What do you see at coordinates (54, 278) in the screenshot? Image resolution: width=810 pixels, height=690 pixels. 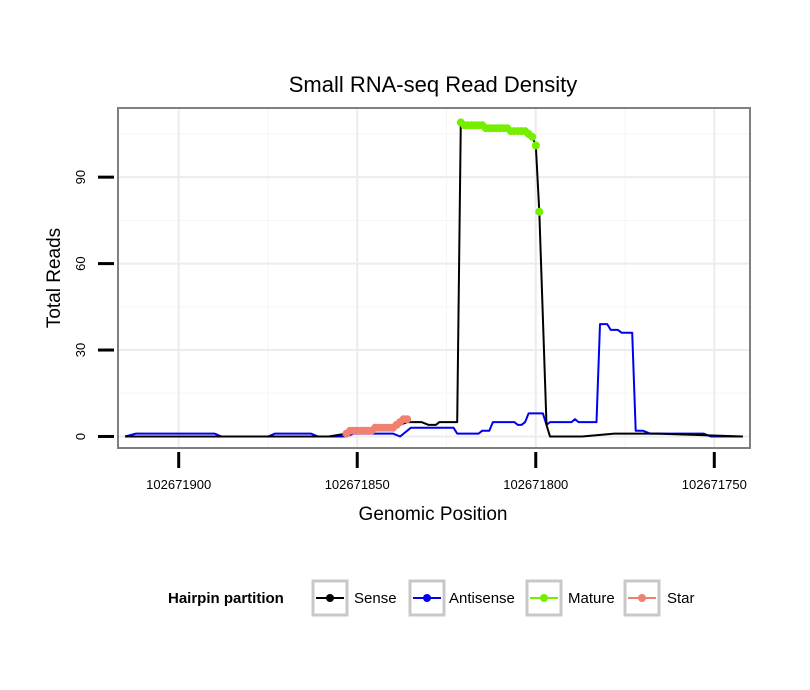 I see `y-axis-title: Total Reads` at bounding box center [54, 278].